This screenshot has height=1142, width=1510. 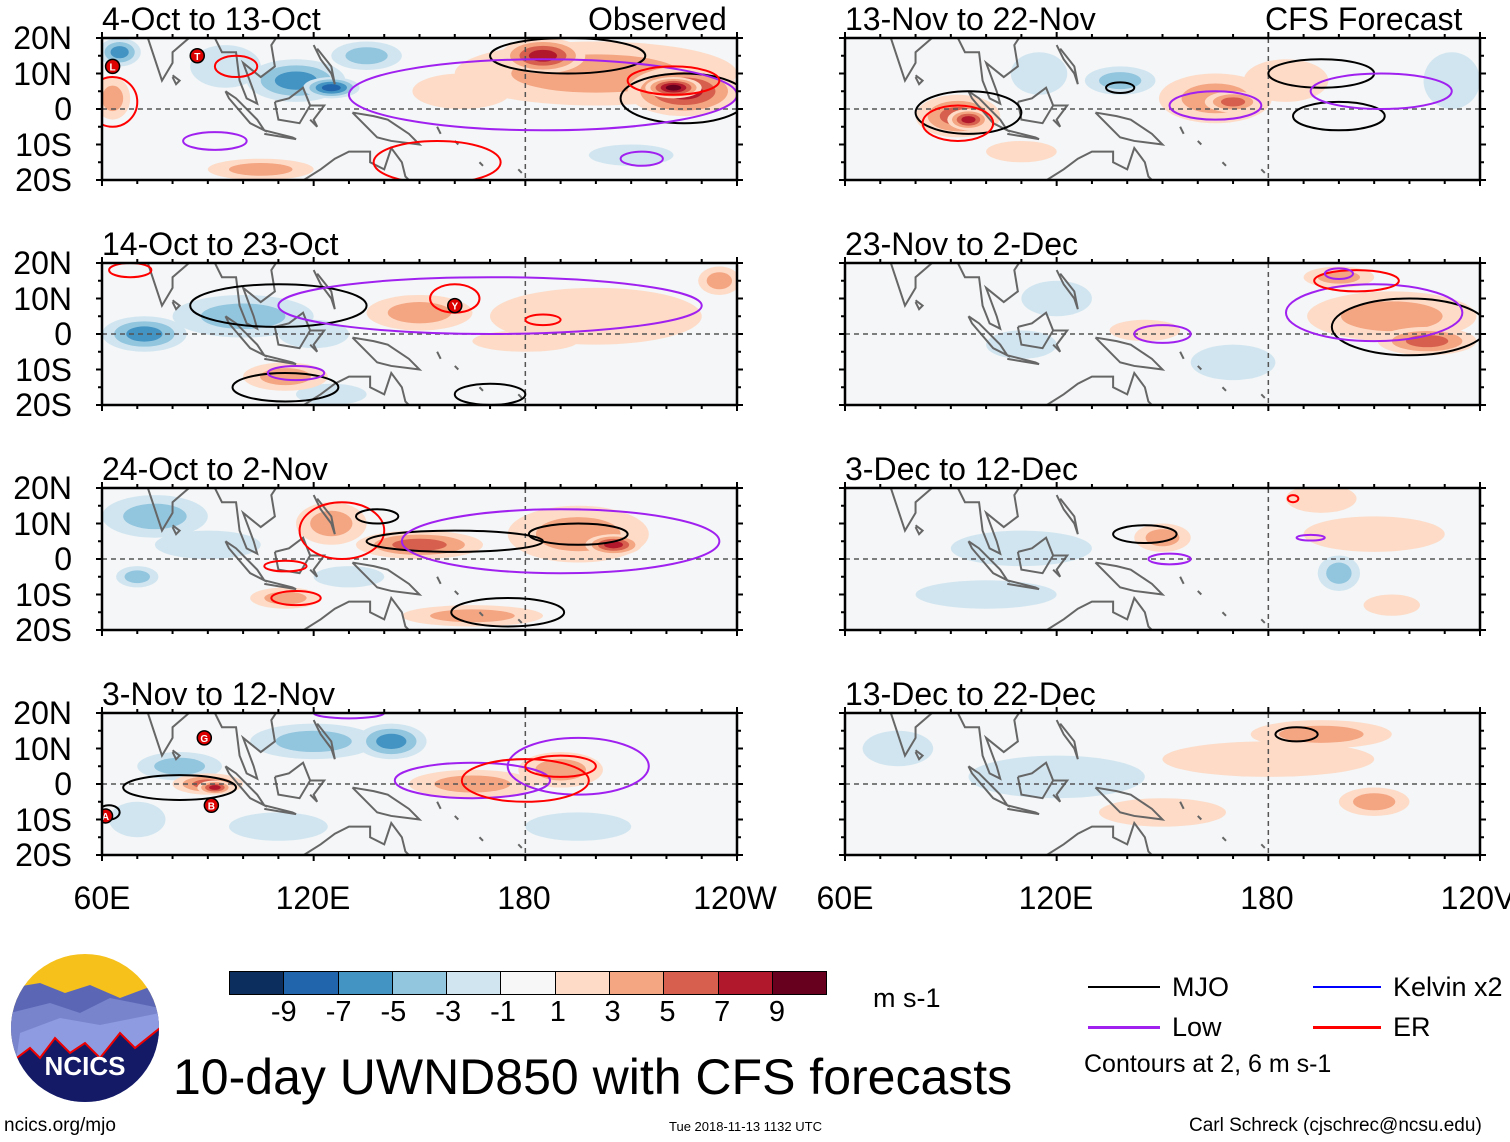 What do you see at coordinates (777, 1012) in the screenshot?
I see `colorbar-label: 9` at bounding box center [777, 1012].